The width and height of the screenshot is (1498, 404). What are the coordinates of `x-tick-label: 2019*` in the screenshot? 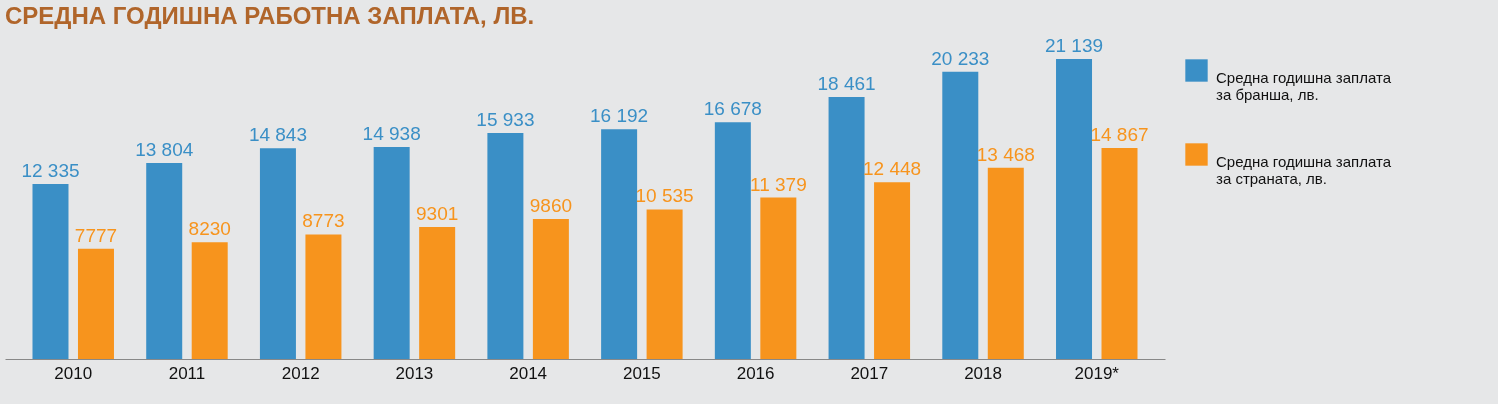 It's located at (1097, 373).